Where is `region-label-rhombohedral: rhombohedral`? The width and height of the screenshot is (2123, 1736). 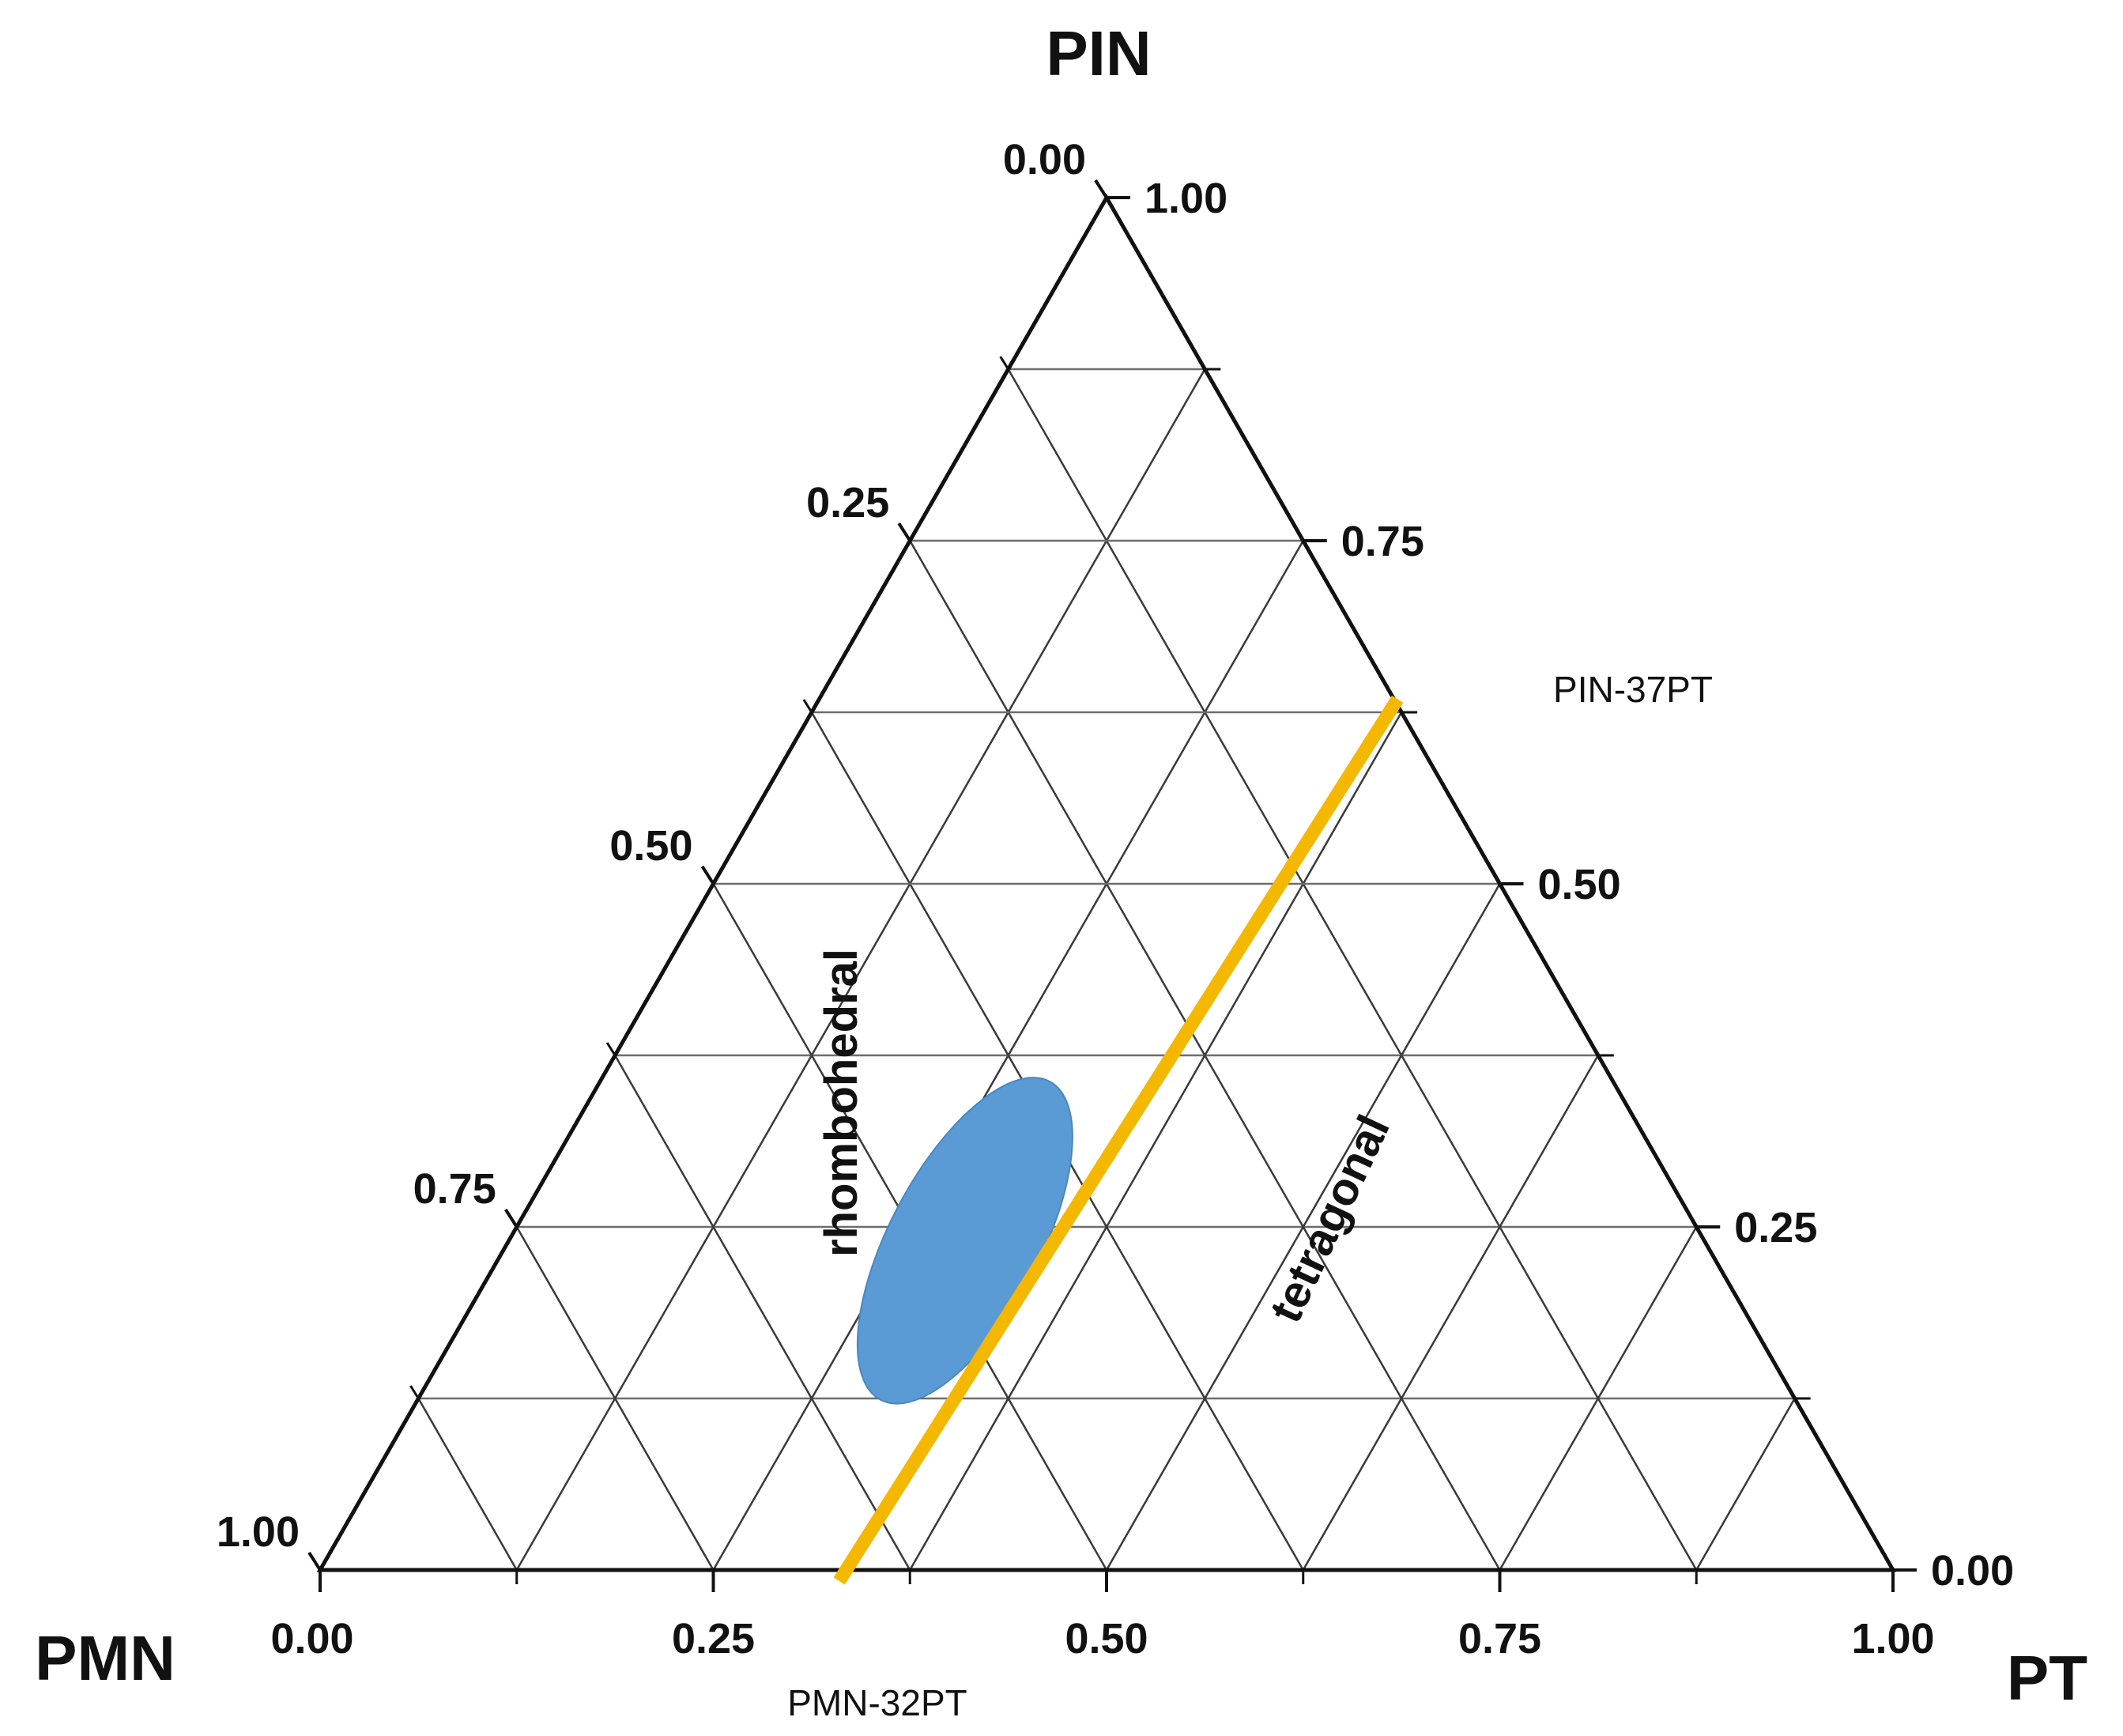 region-label-rhombohedral: rhombohedral is located at coordinates (841, 1103).